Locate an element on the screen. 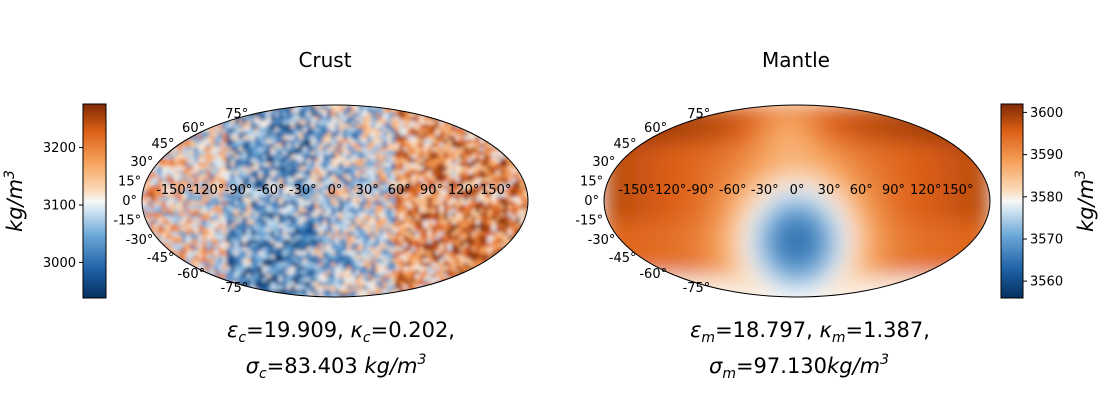  crust-caption-line2: σc=83.403 kg/m3 is located at coordinates (336, 367).